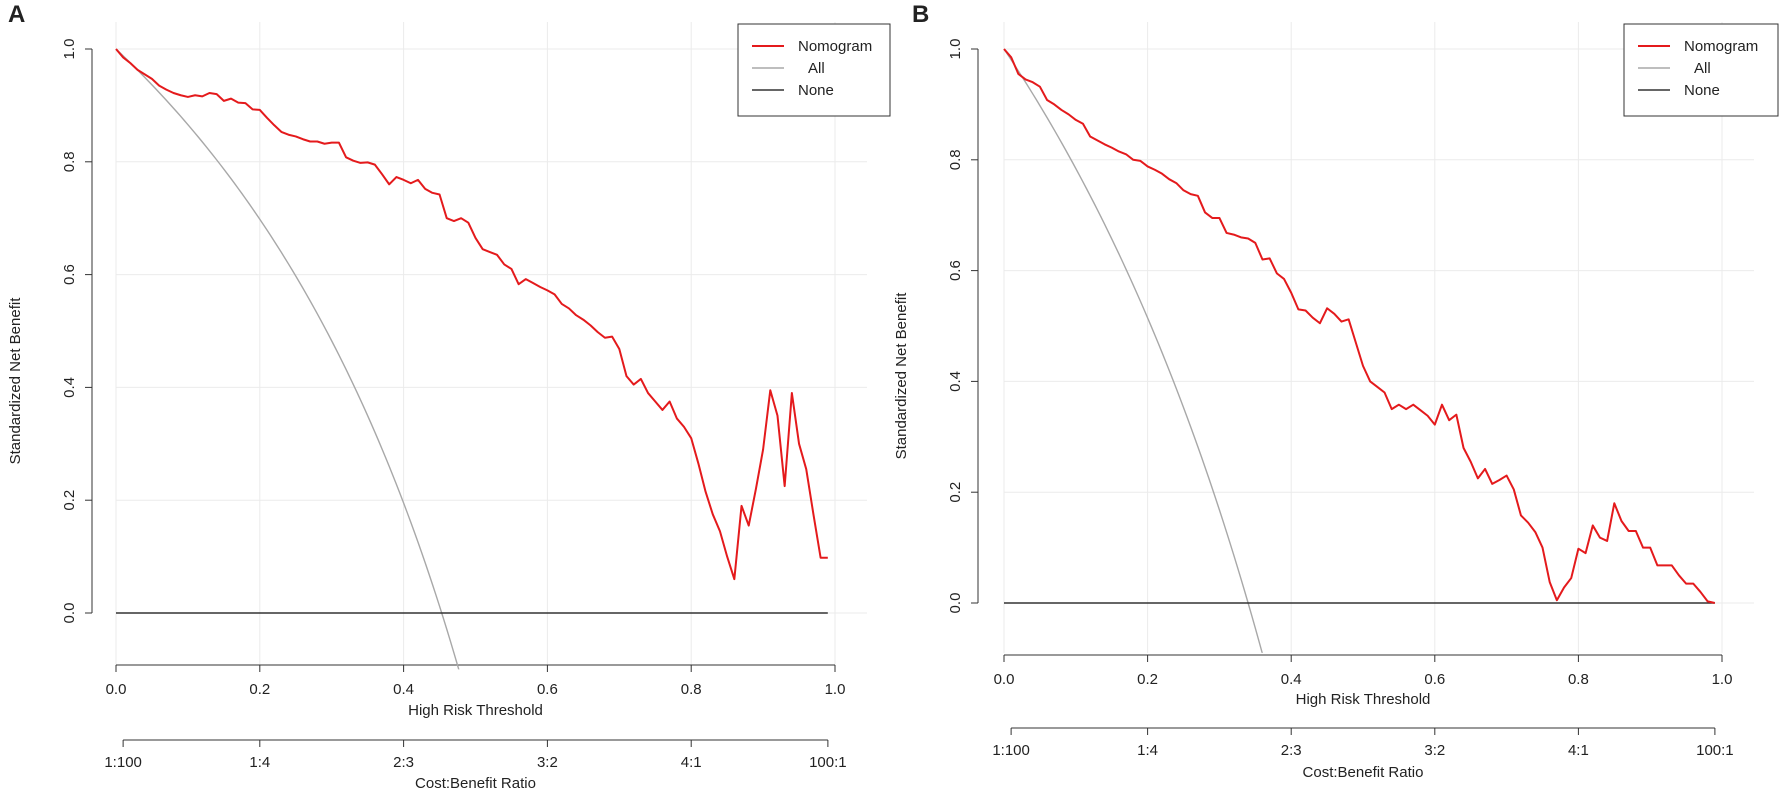 The image size is (1781, 797). What do you see at coordinates (920, 14) in the screenshot?
I see `panel-label: B` at bounding box center [920, 14].